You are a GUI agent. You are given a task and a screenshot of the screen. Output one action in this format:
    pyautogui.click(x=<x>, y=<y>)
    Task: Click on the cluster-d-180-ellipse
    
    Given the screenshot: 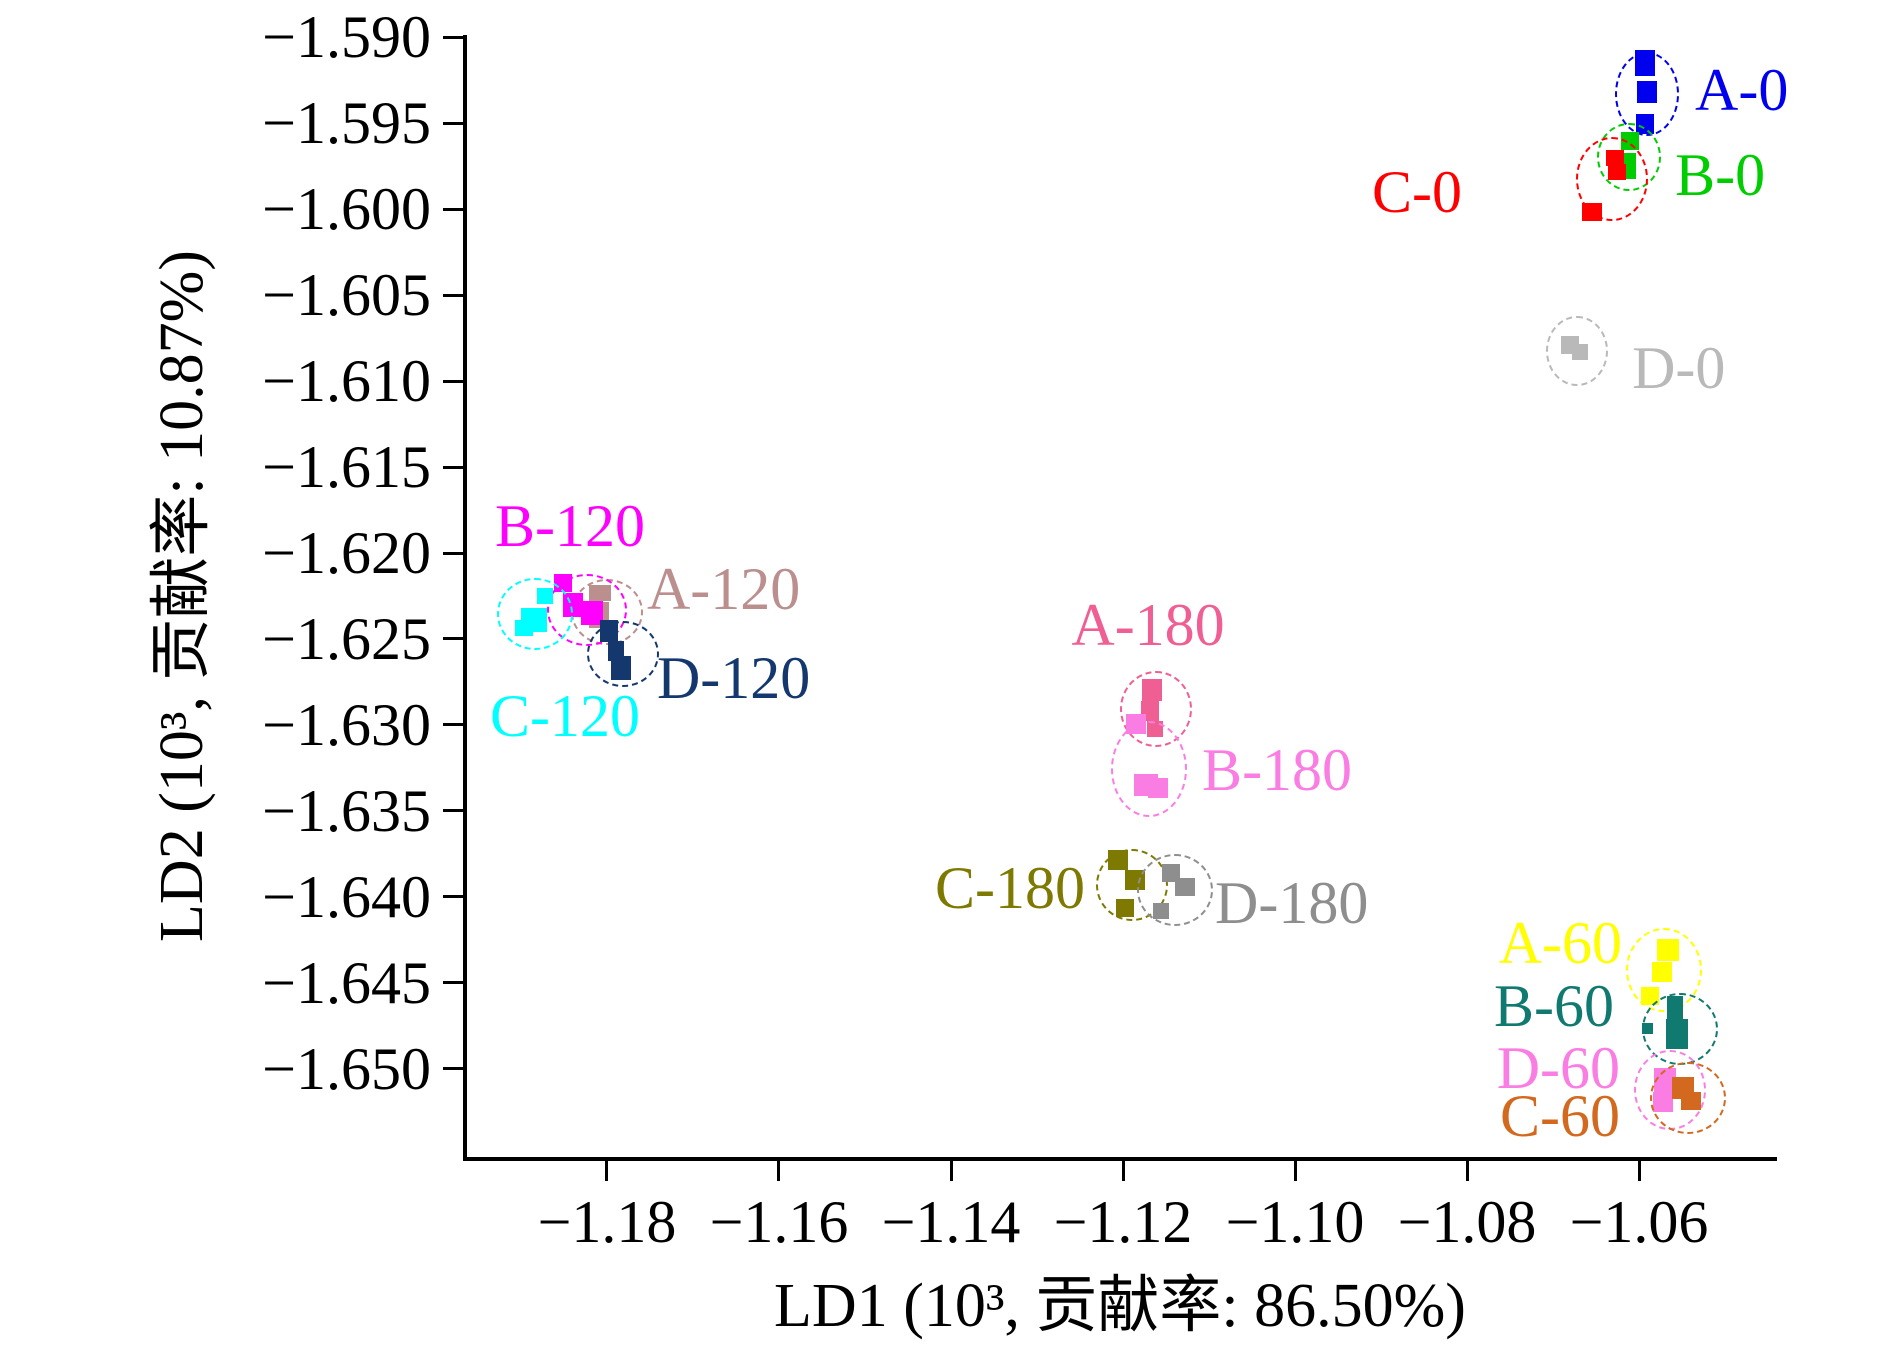 What is the action you would take?
    pyautogui.click(x=1174, y=890)
    